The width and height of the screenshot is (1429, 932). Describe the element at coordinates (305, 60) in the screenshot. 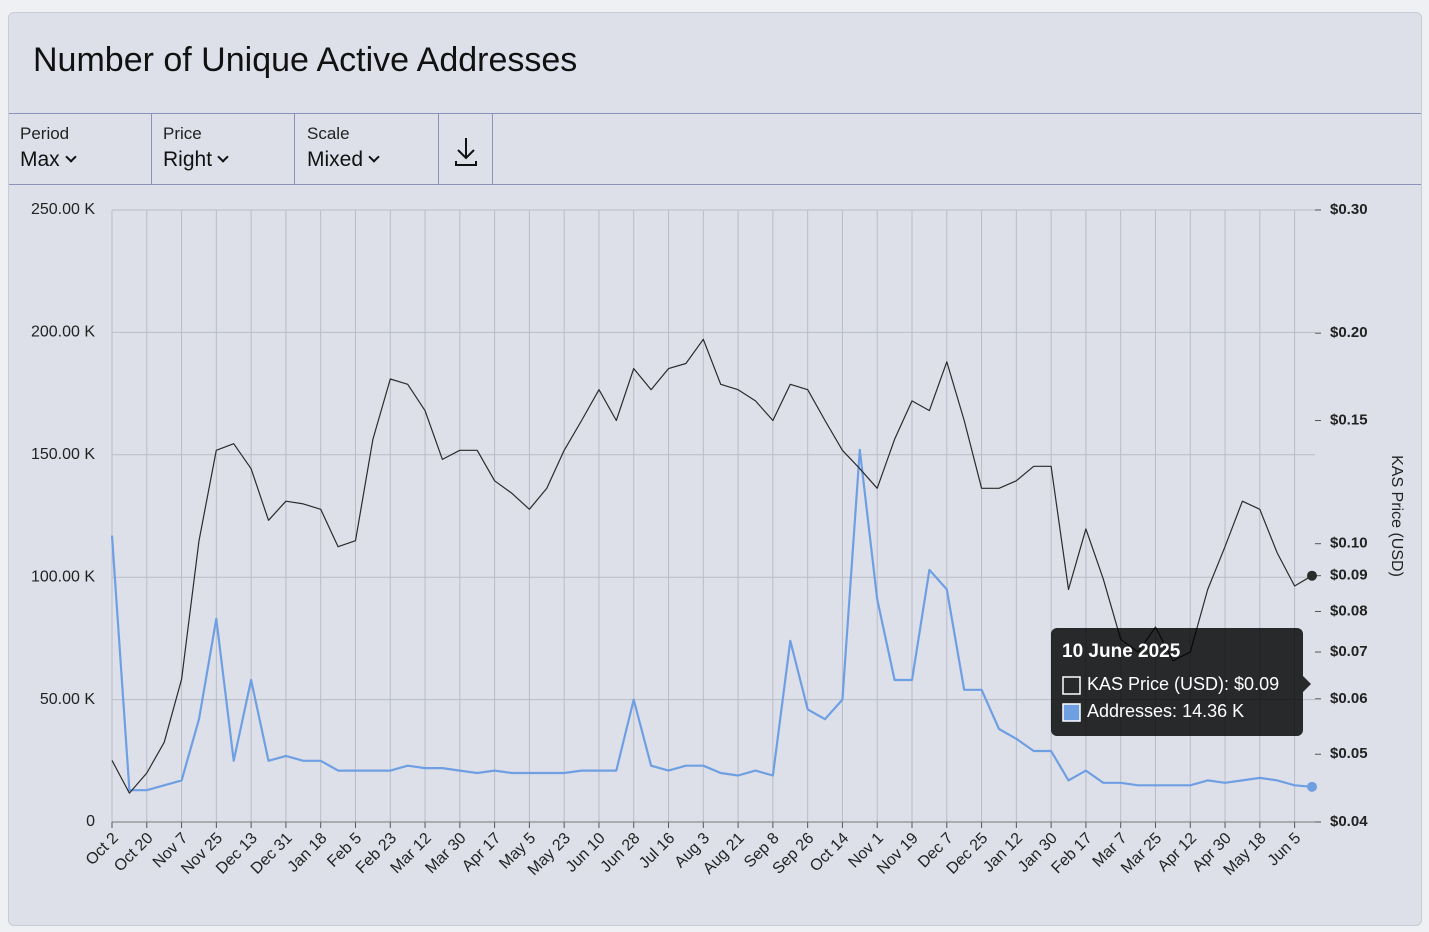

I see `title: Number of Unique Active Addresses` at that location.